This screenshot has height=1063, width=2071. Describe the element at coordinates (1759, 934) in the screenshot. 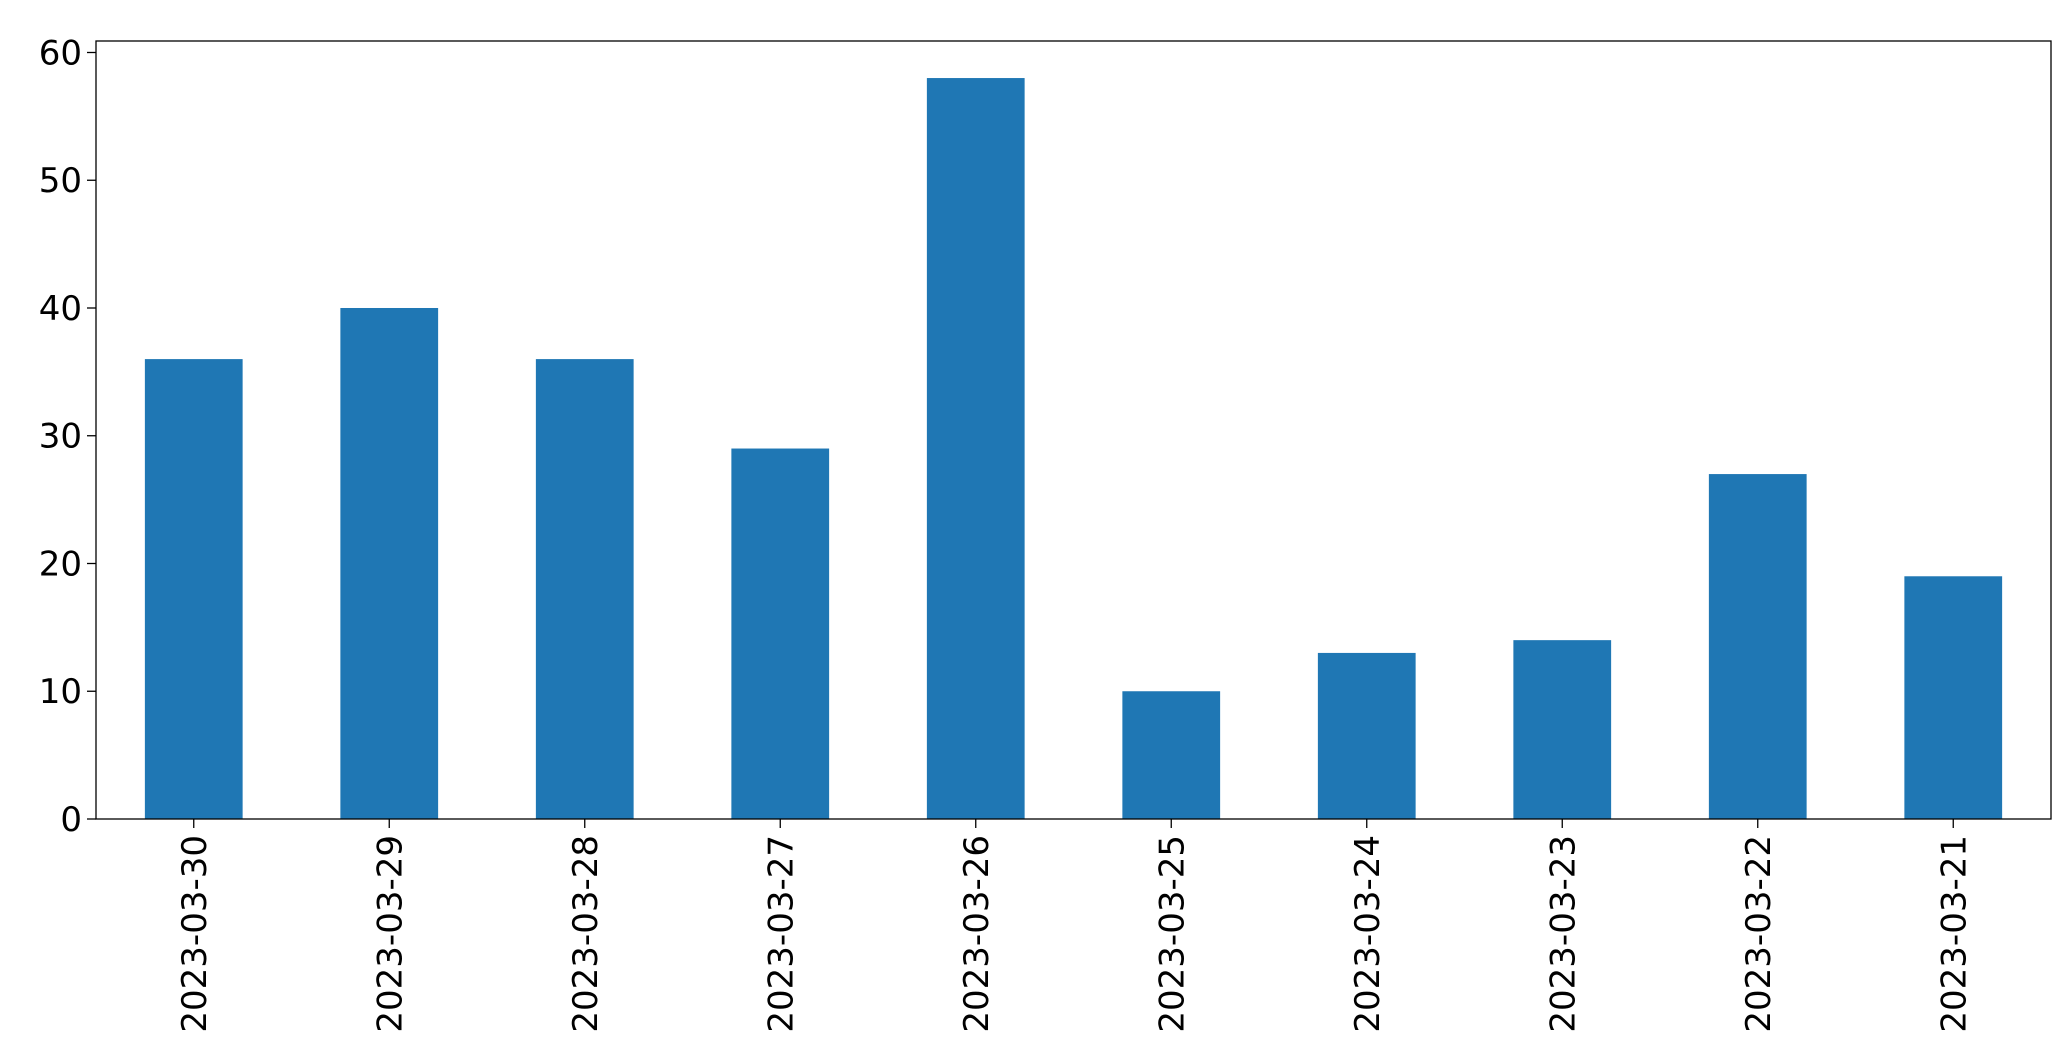

I see `x-tick-label: 2023-03-22` at that location.